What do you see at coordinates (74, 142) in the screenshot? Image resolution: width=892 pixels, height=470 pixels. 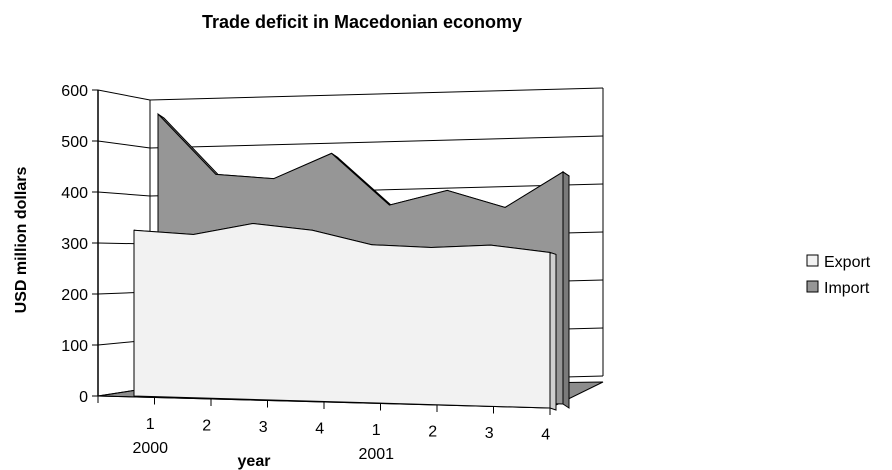 I see `y-tick-label: 500` at bounding box center [74, 142].